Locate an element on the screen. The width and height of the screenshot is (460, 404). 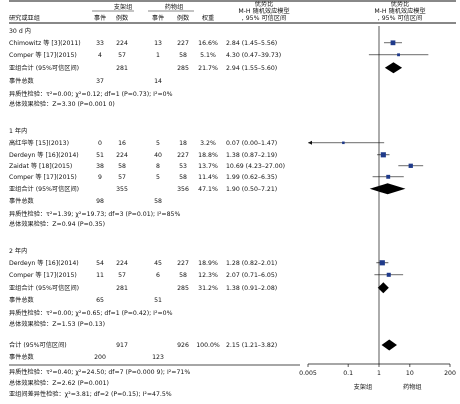
favors-left-label: 支架组 is located at coordinates (363, 387).